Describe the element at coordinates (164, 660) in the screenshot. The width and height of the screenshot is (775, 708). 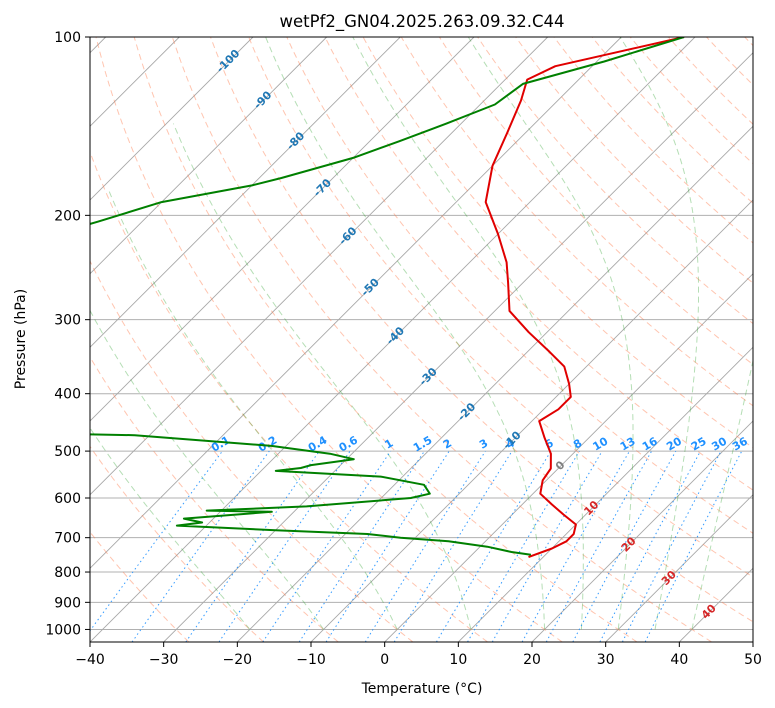
I see `x-tick-label: −30` at that location.